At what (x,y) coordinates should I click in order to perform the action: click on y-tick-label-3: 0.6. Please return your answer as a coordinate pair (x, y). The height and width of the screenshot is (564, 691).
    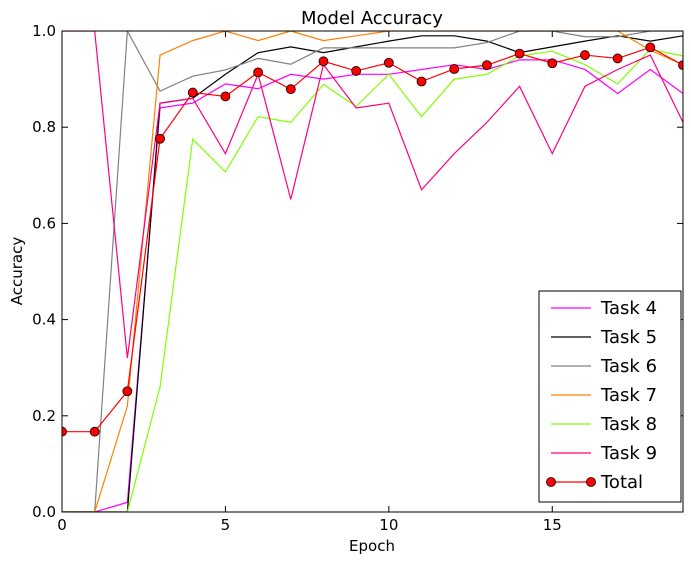
    Looking at the image, I should click on (44, 223).